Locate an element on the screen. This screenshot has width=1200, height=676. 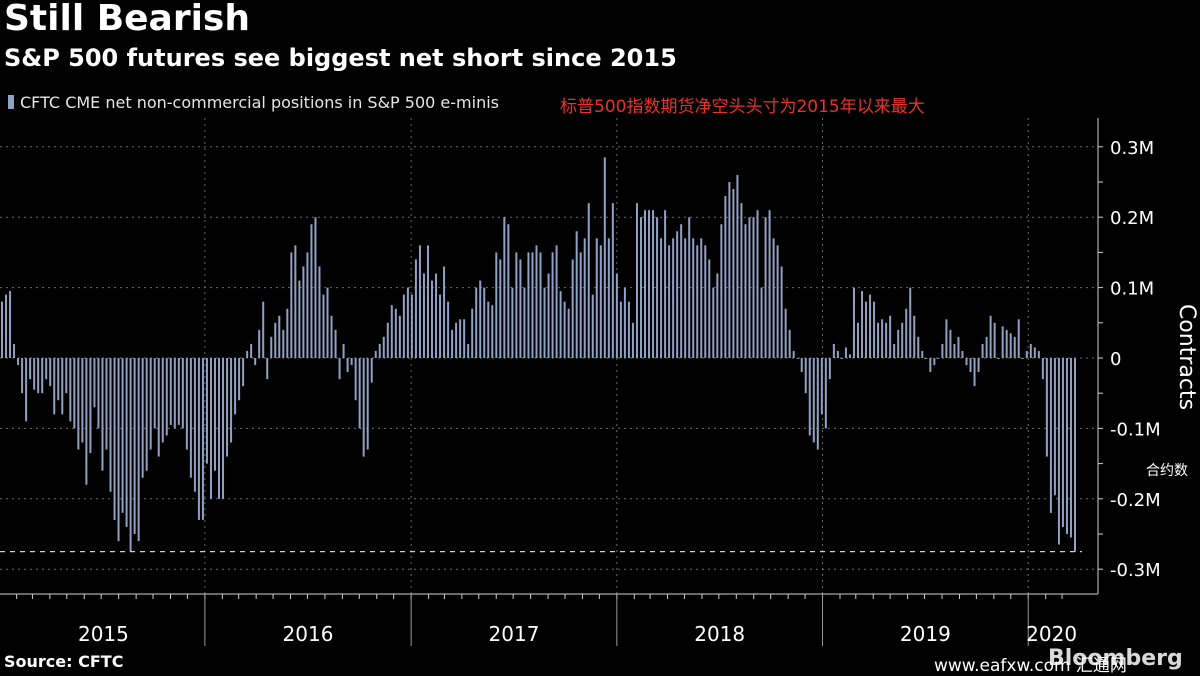
y-axis-label-cn: 合约数 is located at coordinates (1167, 471).